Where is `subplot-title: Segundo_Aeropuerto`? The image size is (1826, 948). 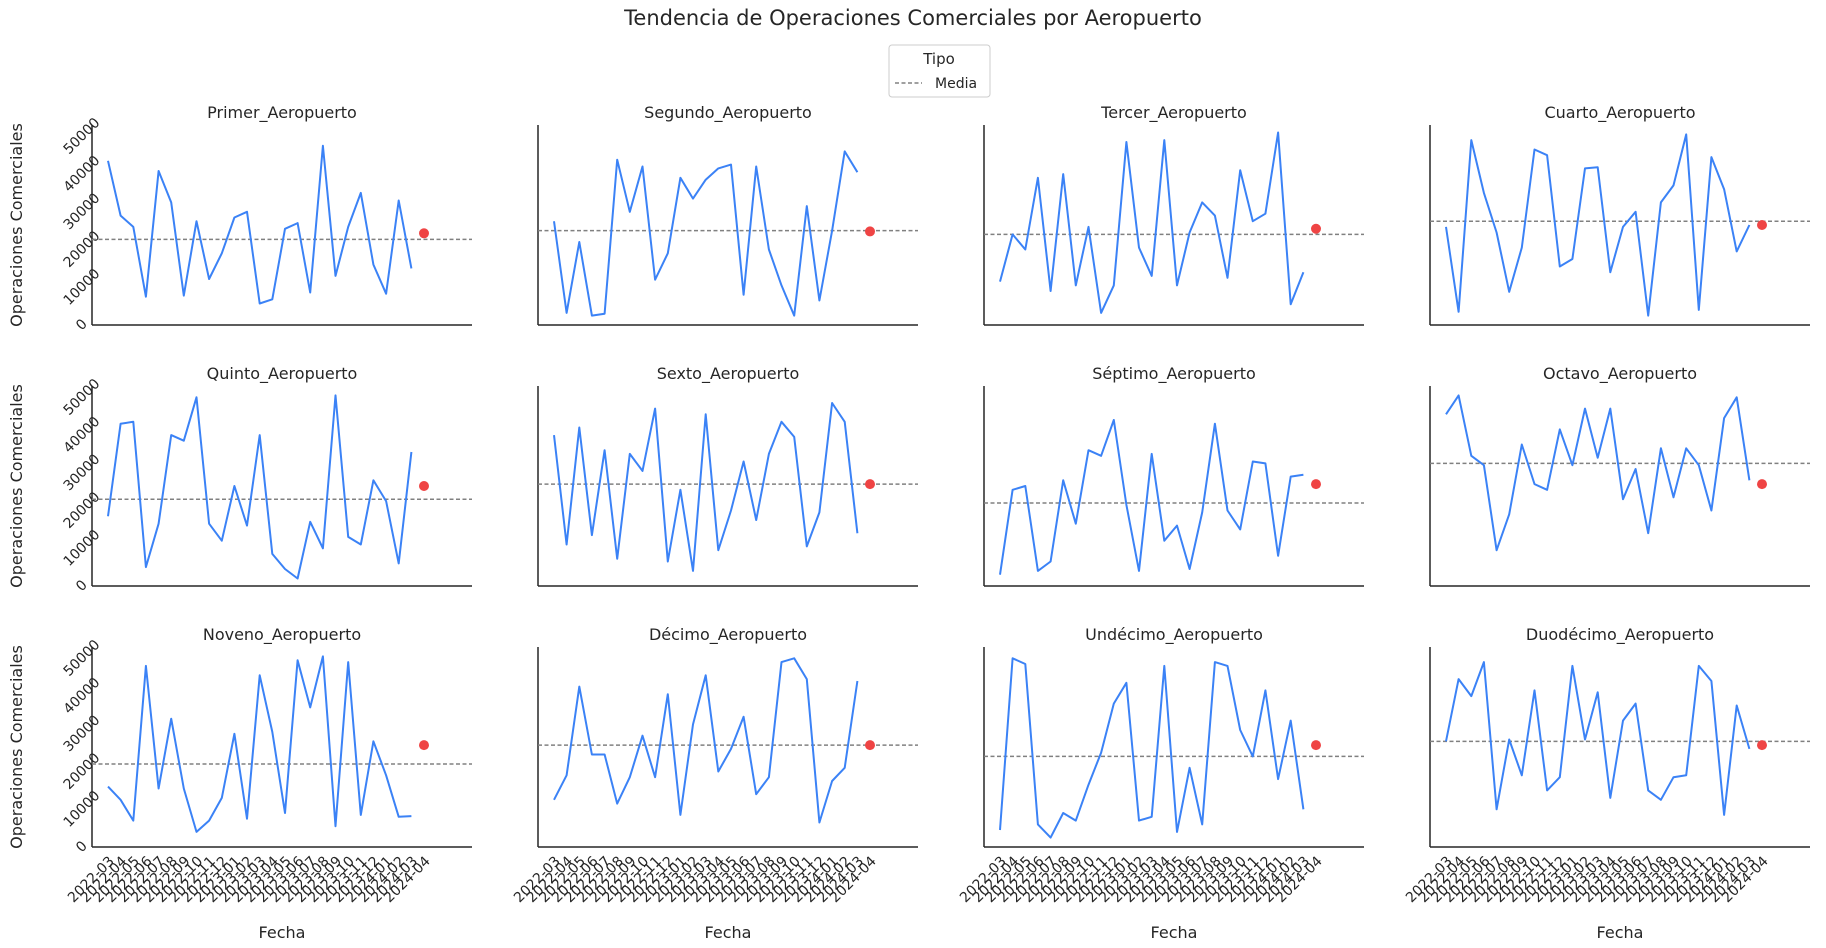 subplot-title: Segundo_Aeropuerto is located at coordinates (728, 113).